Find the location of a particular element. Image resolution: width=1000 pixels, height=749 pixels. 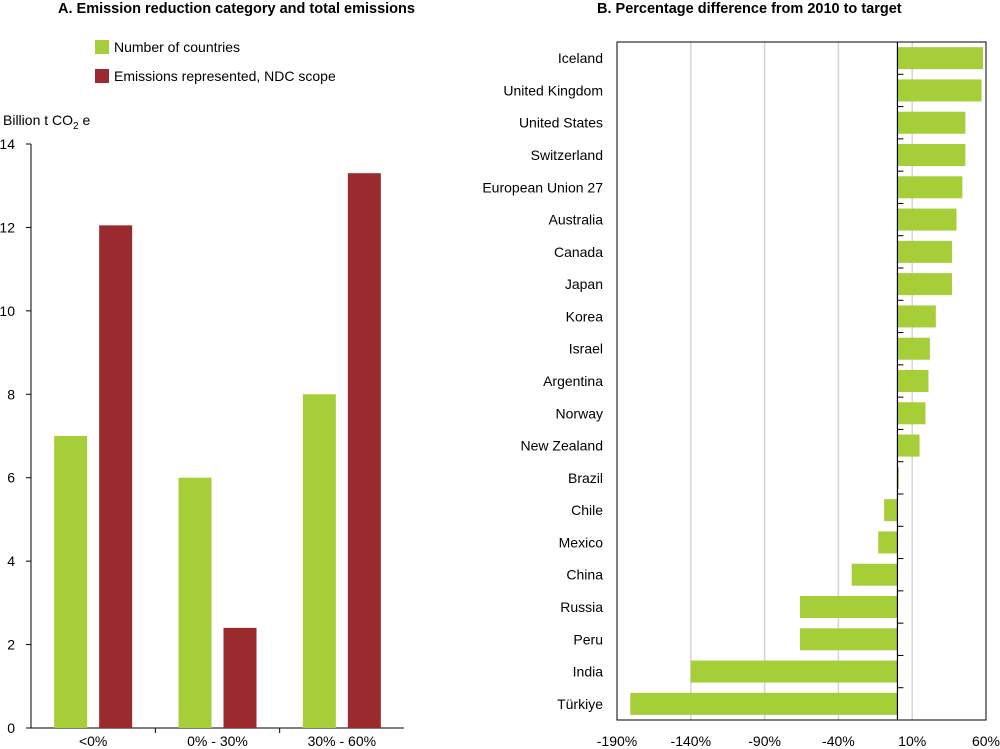

bar-chile is located at coordinates (891, 510).